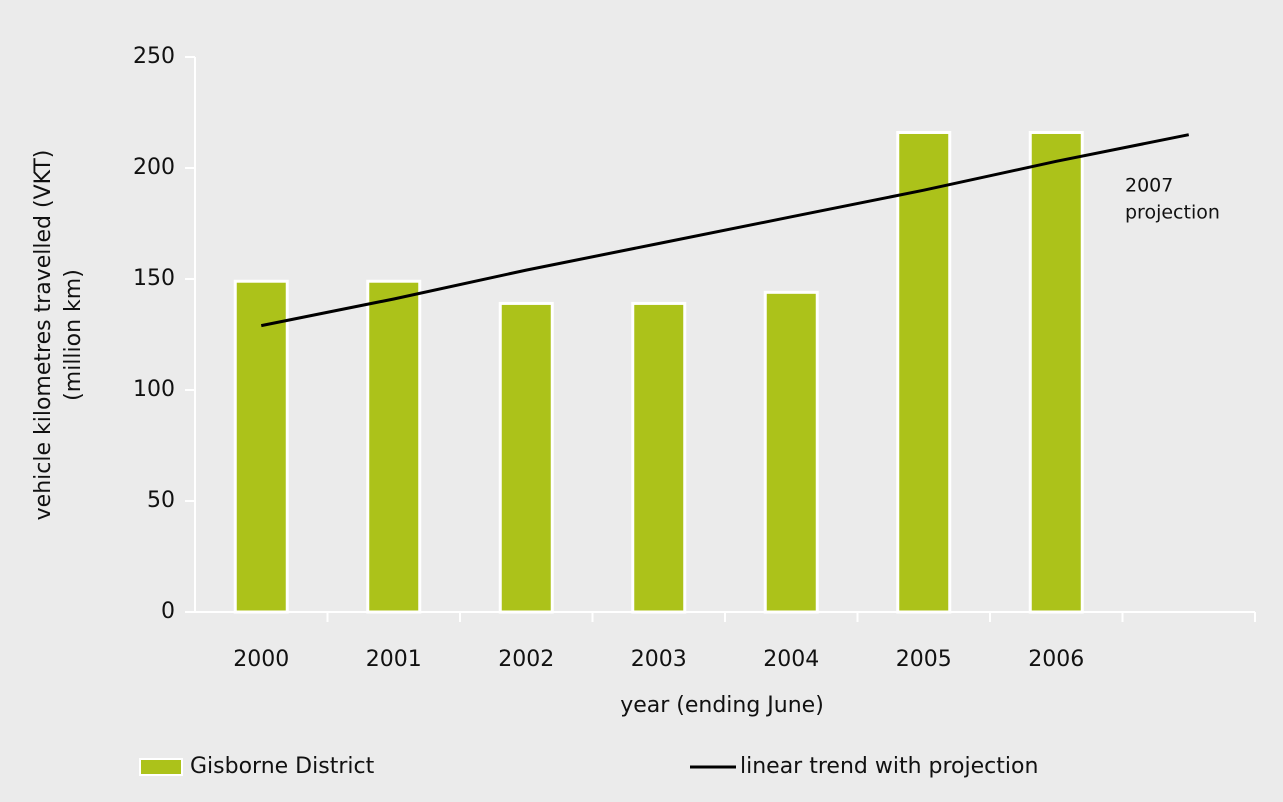 The image size is (1283, 802). Describe the element at coordinates (161, 767) in the screenshot. I see `legend-swatch` at that location.